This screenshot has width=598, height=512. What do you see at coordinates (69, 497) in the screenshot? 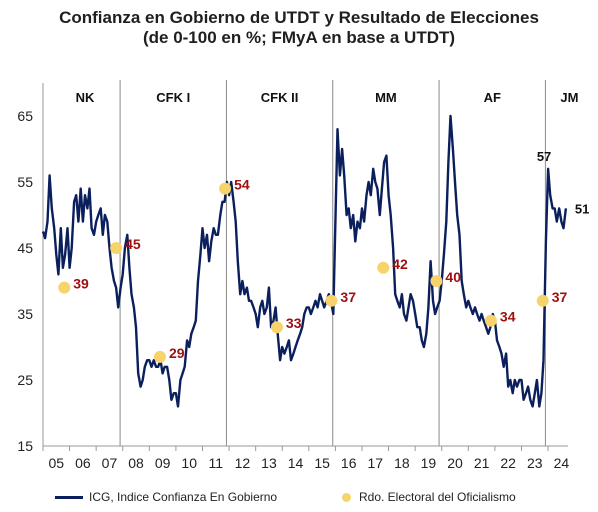
I see `legend-line-swatch` at bounding box center [69, 497].